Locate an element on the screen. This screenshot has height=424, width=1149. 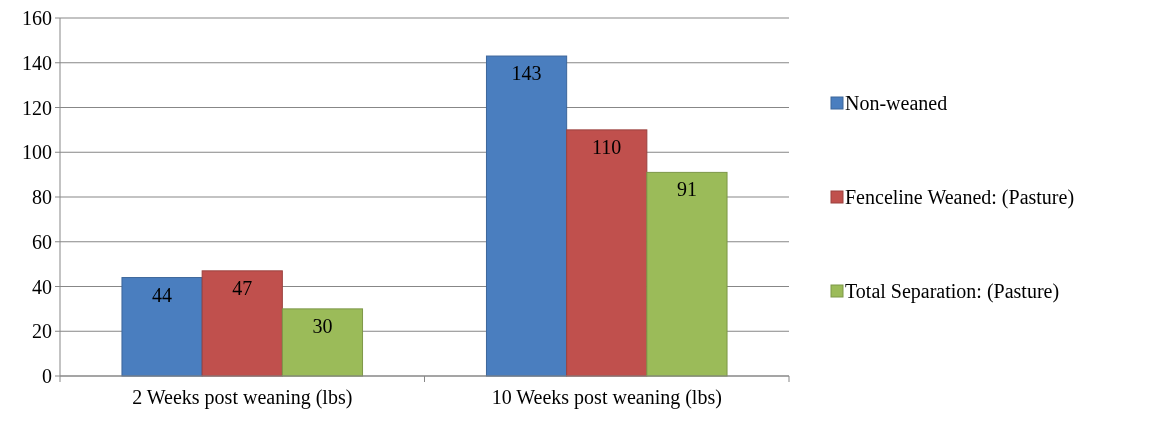
data-label: 91 is located at coordinates (686, 189).